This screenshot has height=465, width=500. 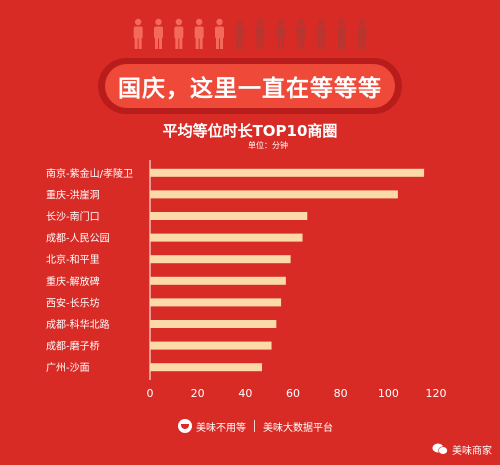 I want to click on wechat-icon, so click(x=440, y=449).